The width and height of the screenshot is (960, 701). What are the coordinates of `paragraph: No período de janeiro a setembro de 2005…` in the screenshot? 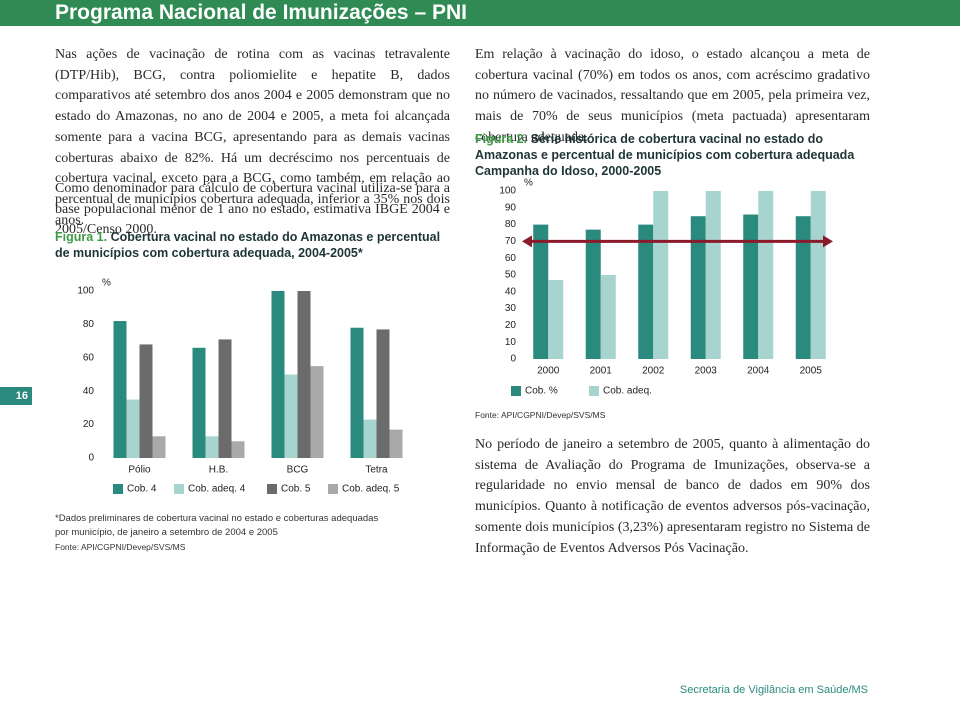 It's located at (672, 496).